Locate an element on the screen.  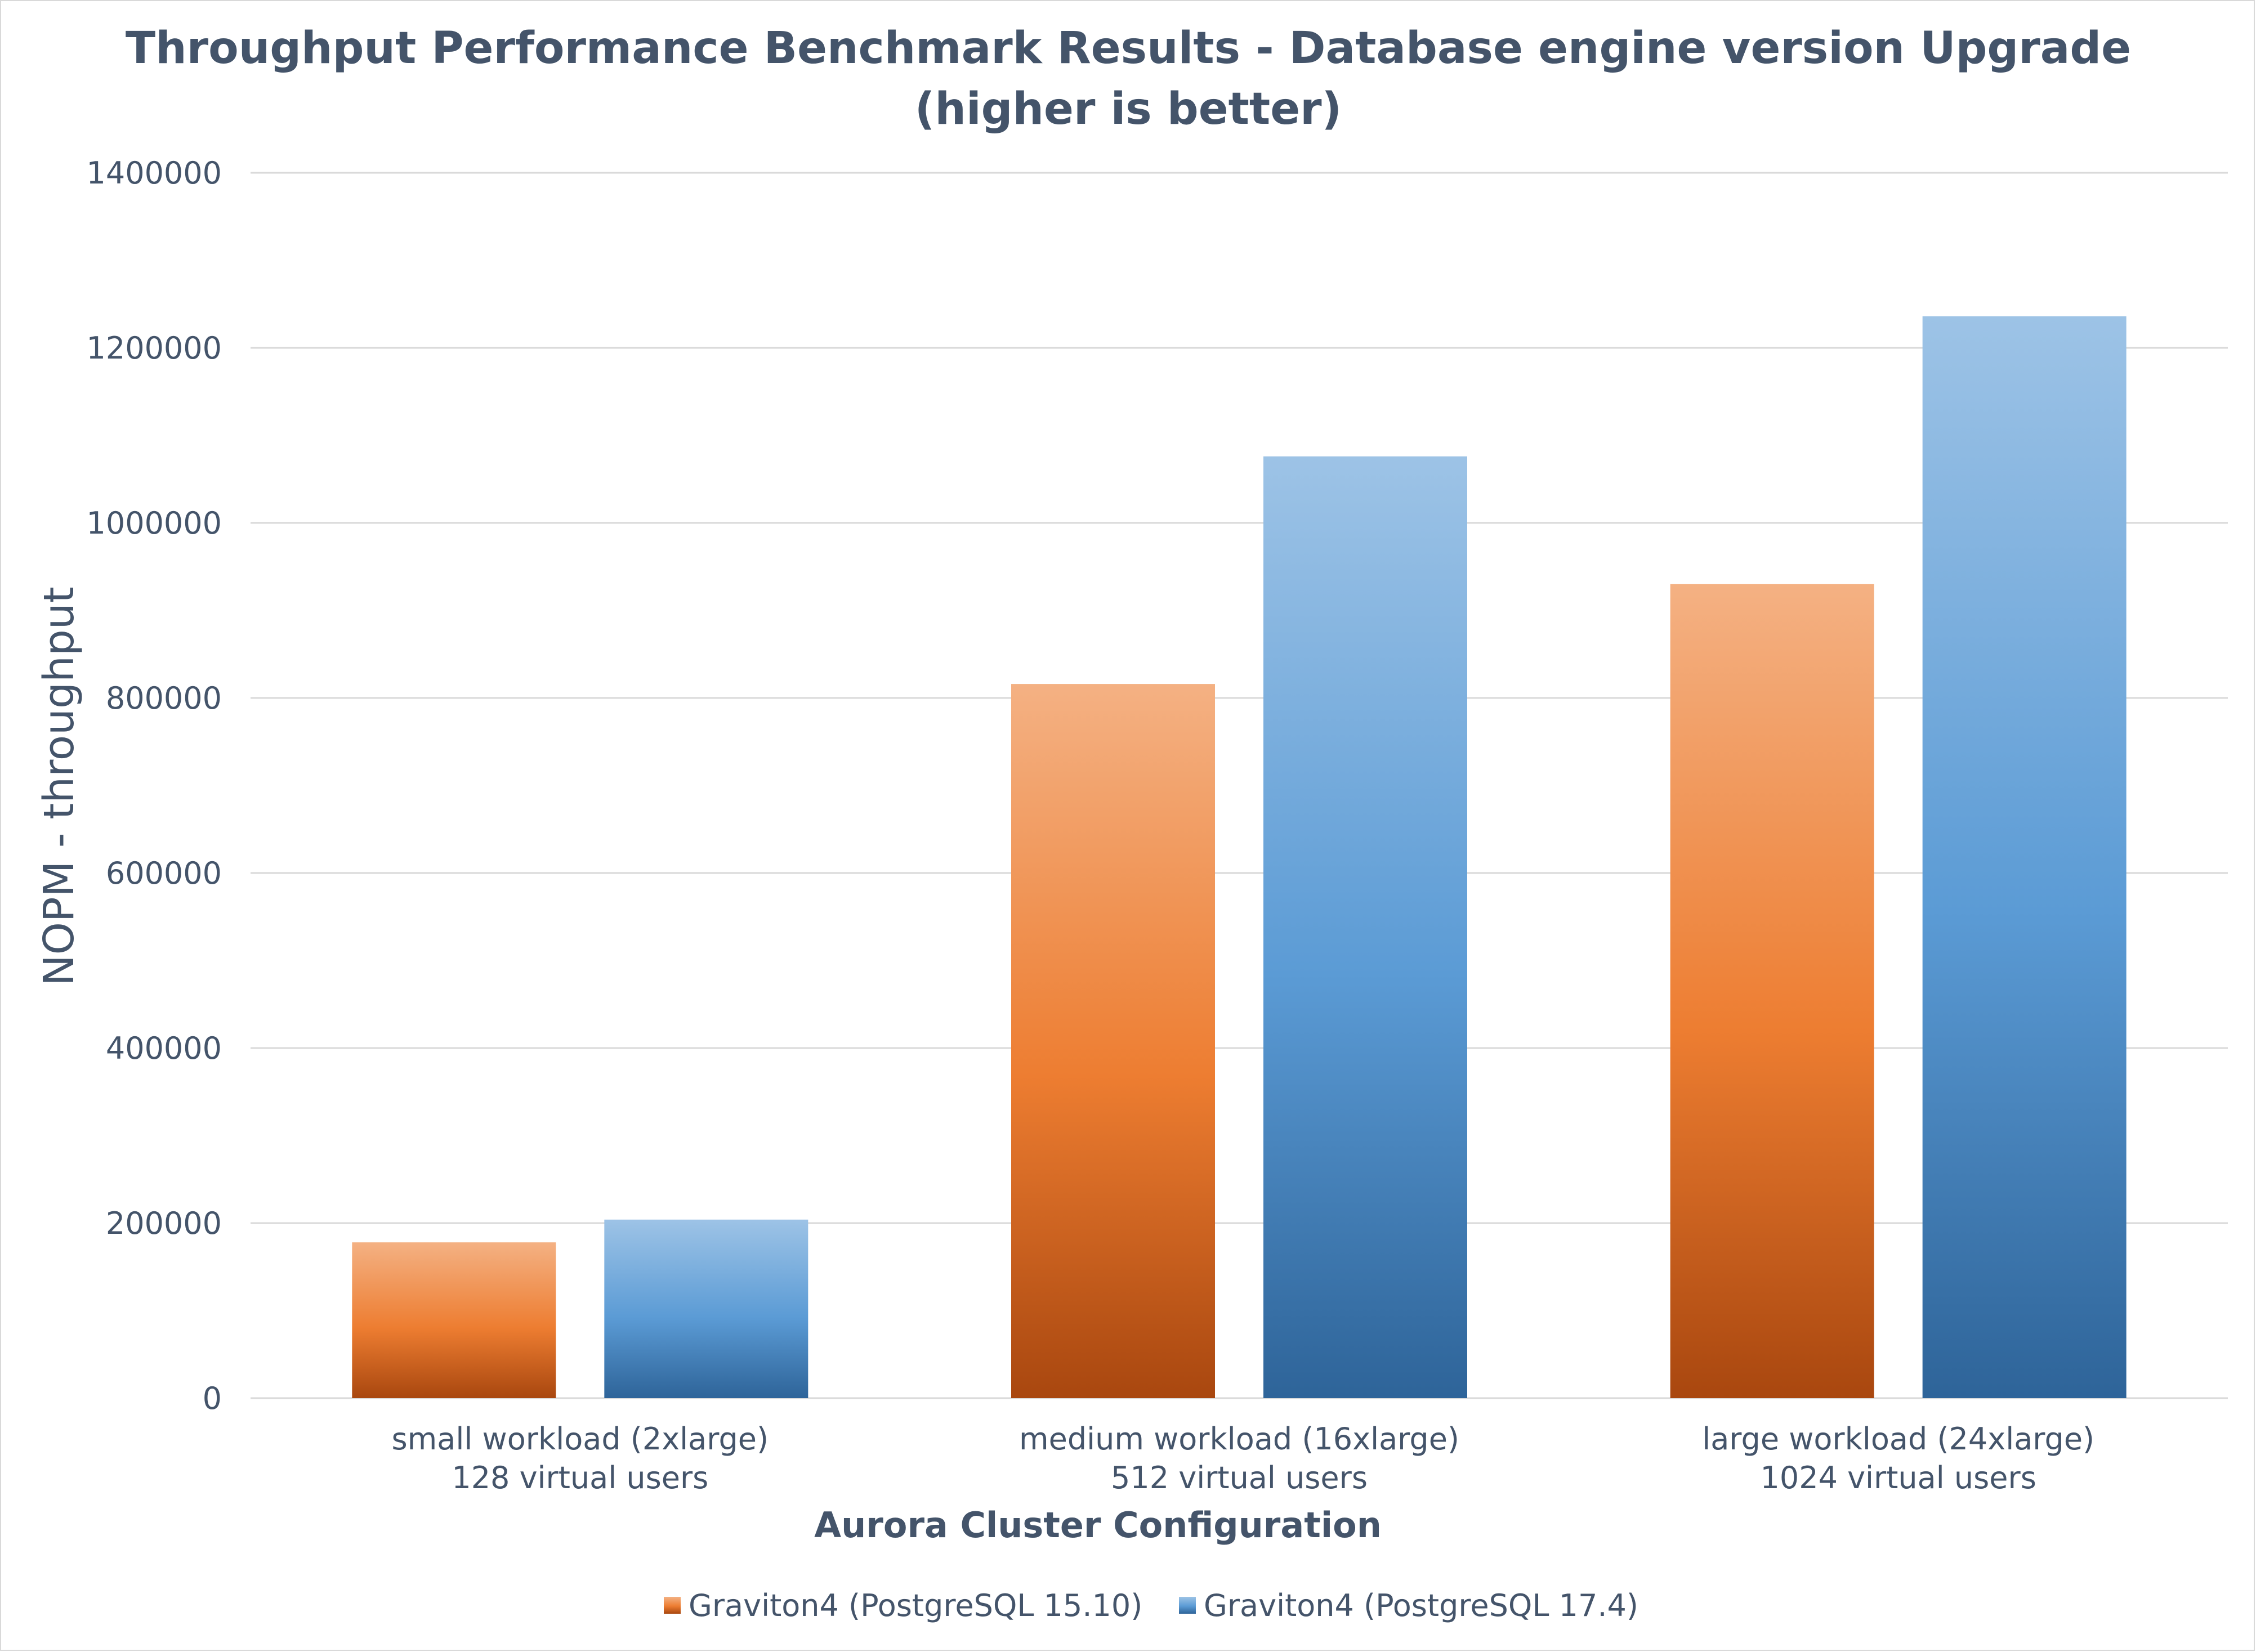
x-category-label-line2: 1024 virtual users is located at coordinates (1898, 1478).